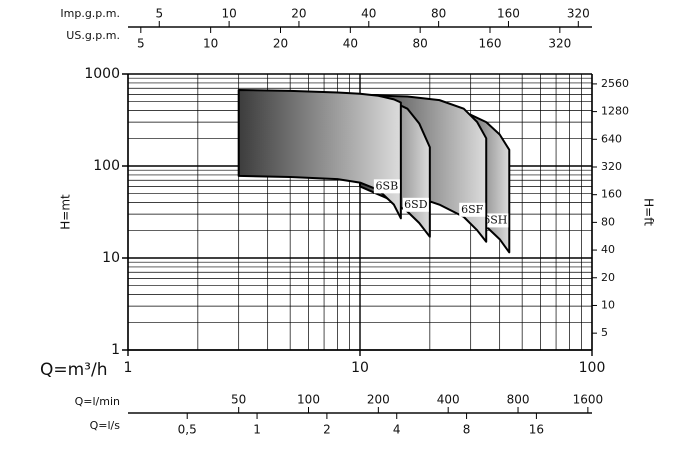  I want to click on y2-tick-label: 160, so click(611, 194).